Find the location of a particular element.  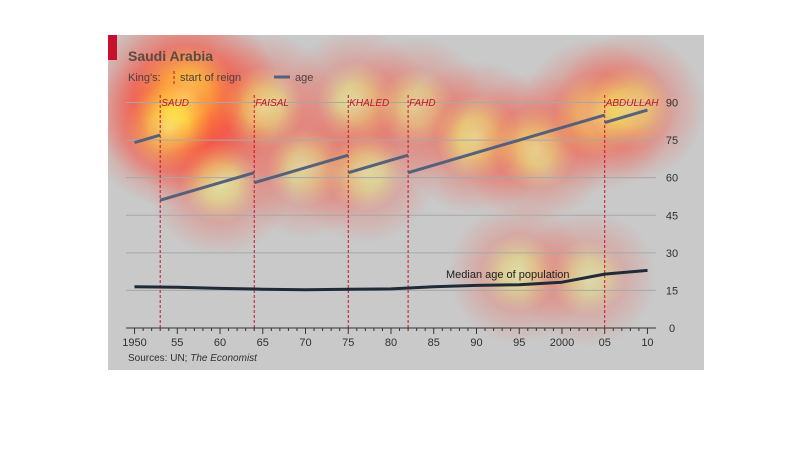

x-tick-label-65: 65 is located at coordinates (263, 343).